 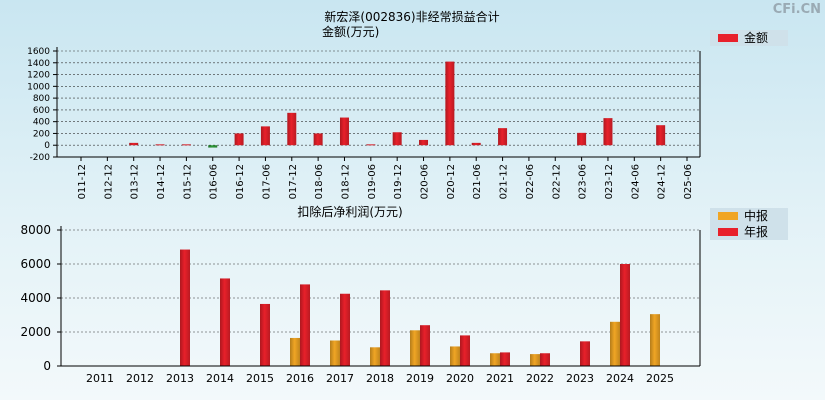 What do you see at coordinates (397, 104) in the screenshot?
I see `chart1-bars` at bounding box center [397, 104].